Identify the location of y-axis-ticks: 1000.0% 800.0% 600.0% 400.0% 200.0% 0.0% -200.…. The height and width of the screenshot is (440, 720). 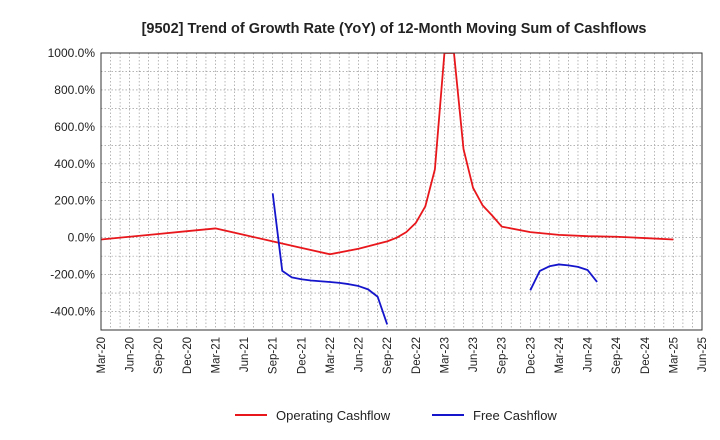
(72, 182).